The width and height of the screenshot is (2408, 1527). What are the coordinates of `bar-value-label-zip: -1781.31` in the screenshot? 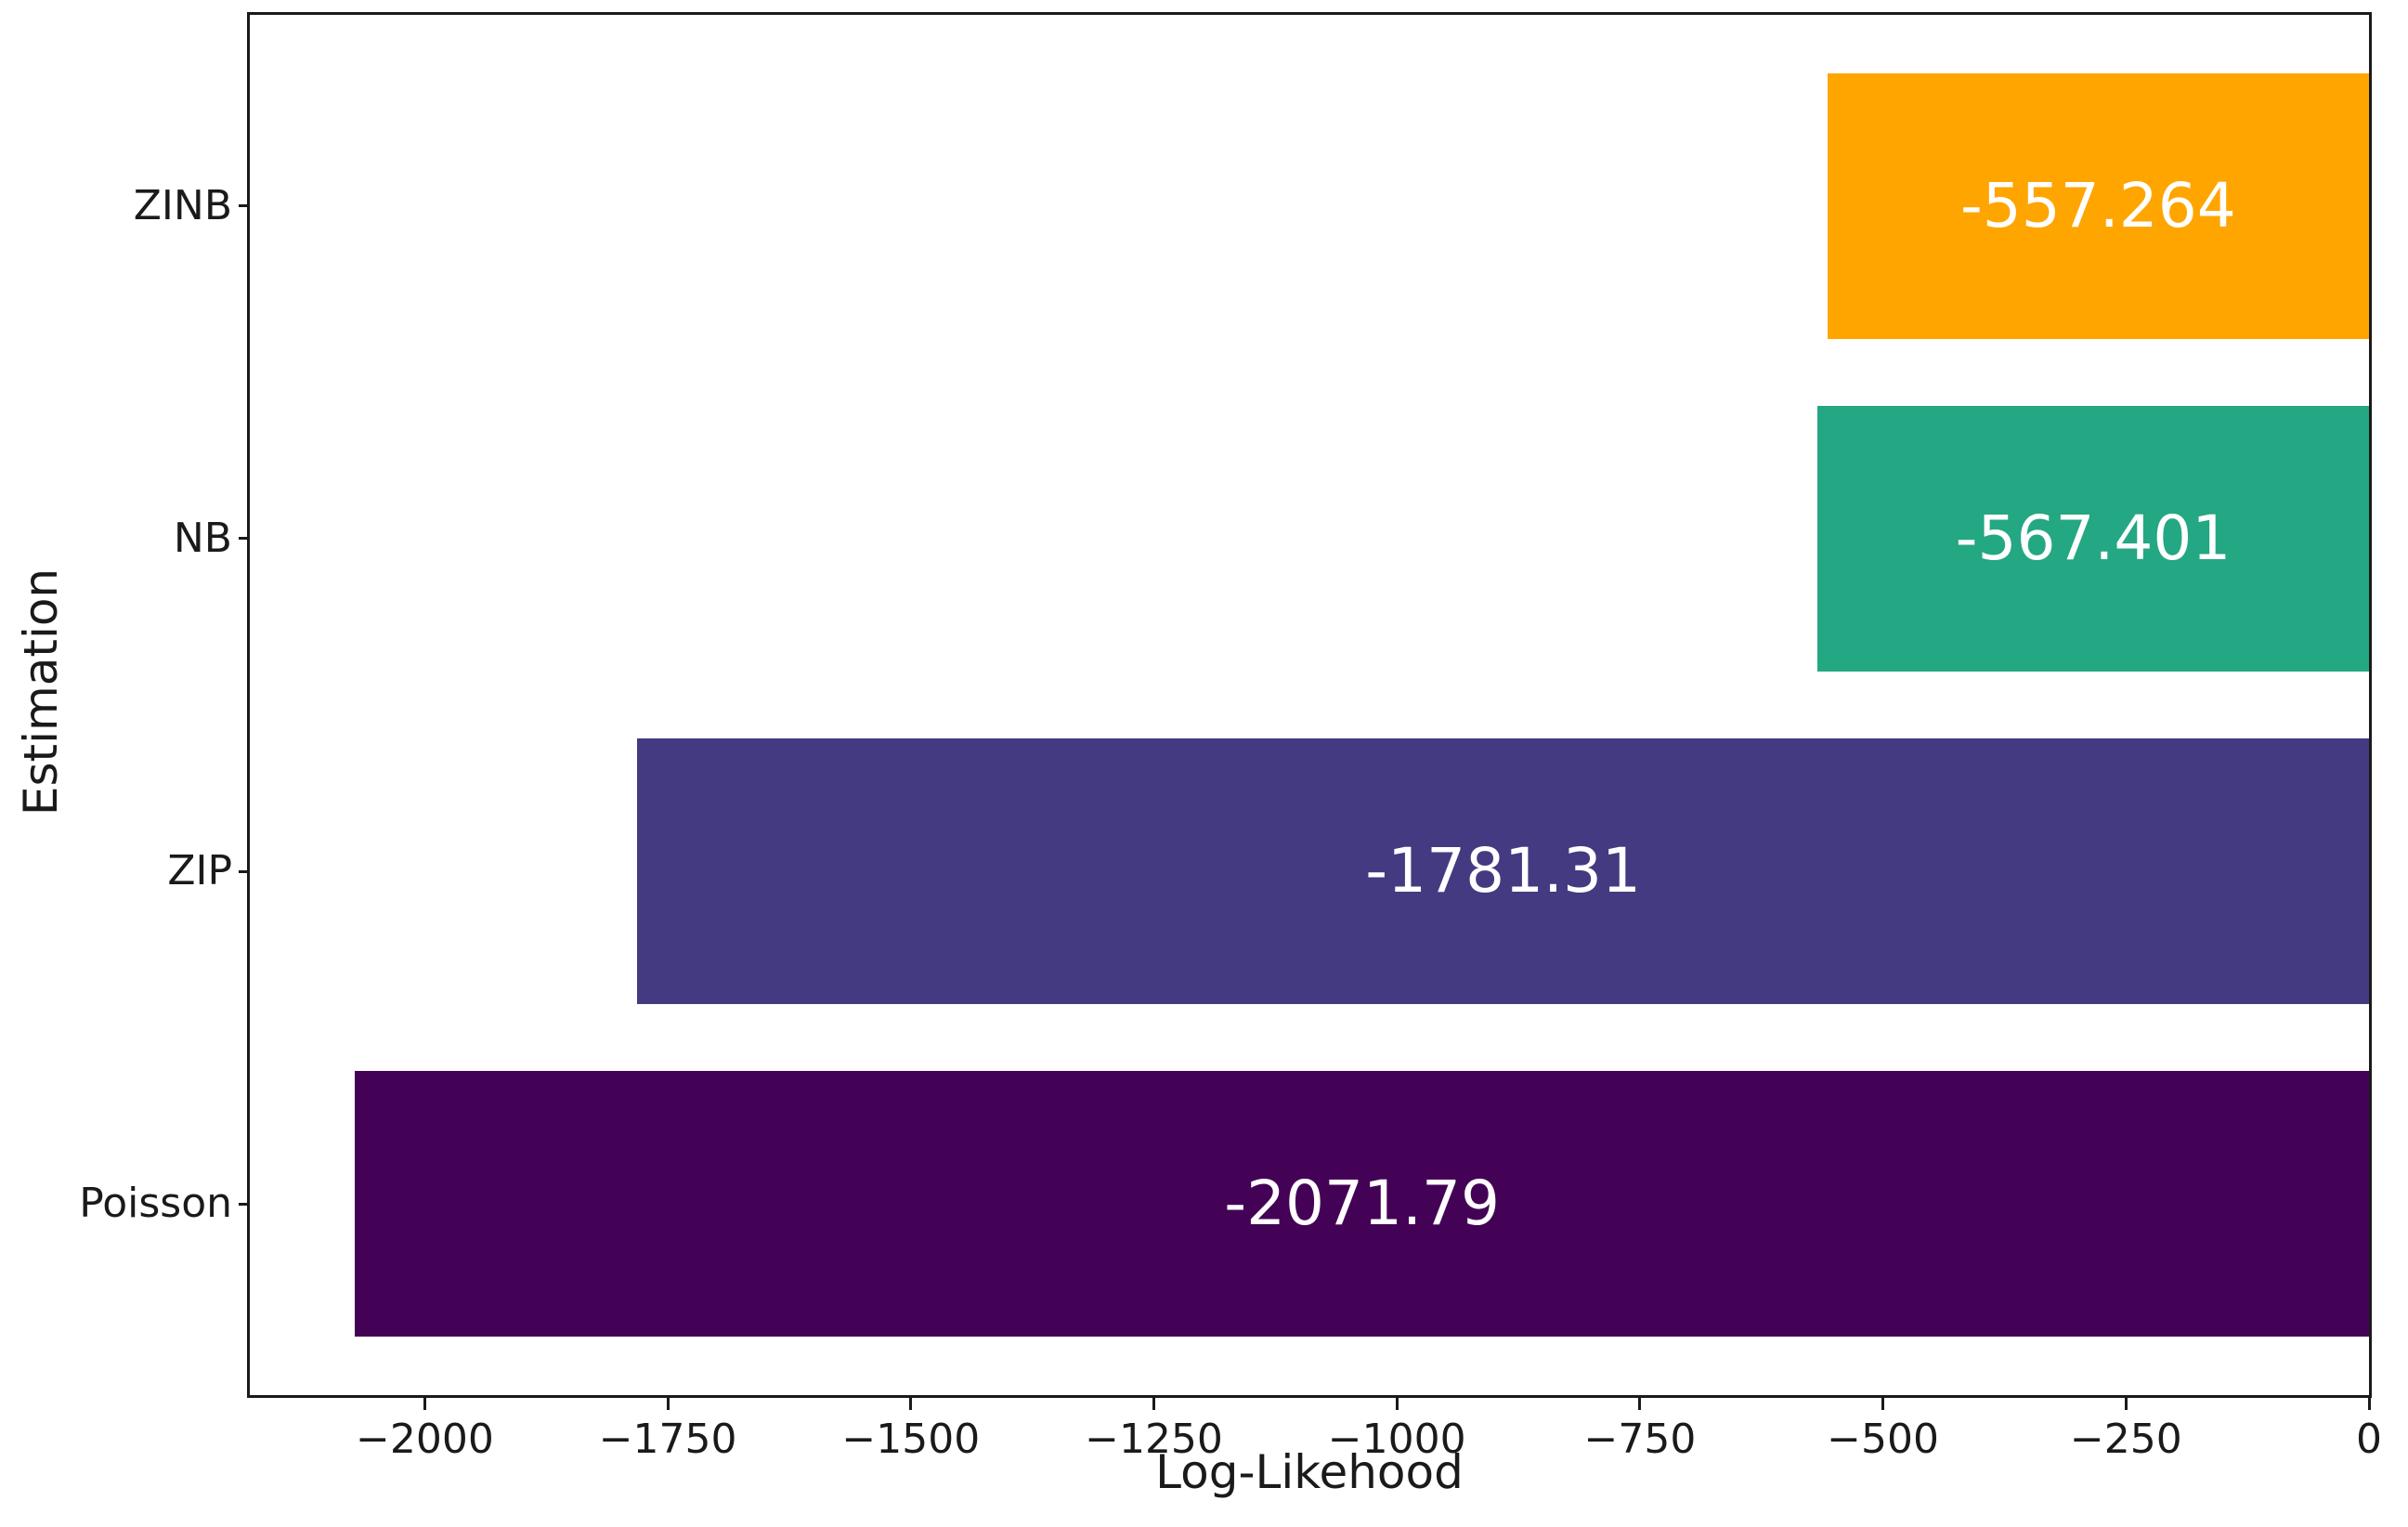 It's located at (1504, 871).